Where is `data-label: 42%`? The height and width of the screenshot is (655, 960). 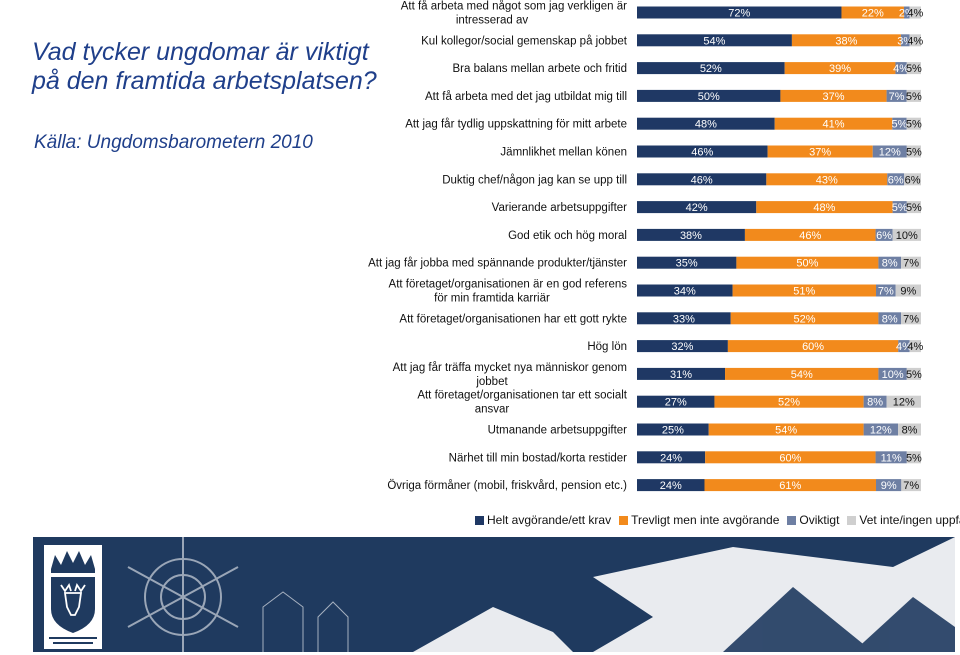 data-label: 42% is located at coordinates (697, 208).